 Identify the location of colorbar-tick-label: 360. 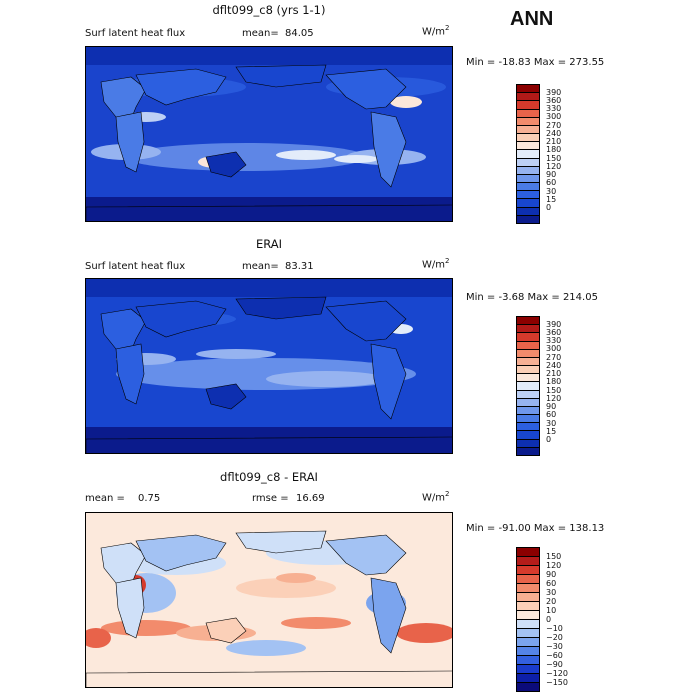
(554, 100).